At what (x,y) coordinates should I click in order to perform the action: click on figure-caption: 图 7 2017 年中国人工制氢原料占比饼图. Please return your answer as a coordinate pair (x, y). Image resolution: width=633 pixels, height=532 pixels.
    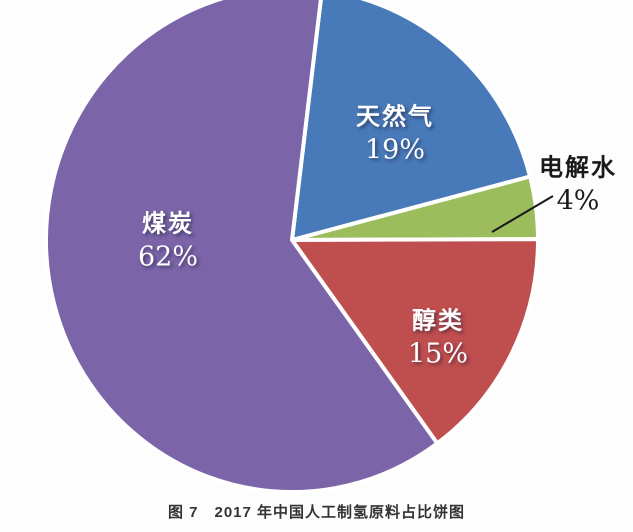
    Looking at the image, I should click on (316, 512).